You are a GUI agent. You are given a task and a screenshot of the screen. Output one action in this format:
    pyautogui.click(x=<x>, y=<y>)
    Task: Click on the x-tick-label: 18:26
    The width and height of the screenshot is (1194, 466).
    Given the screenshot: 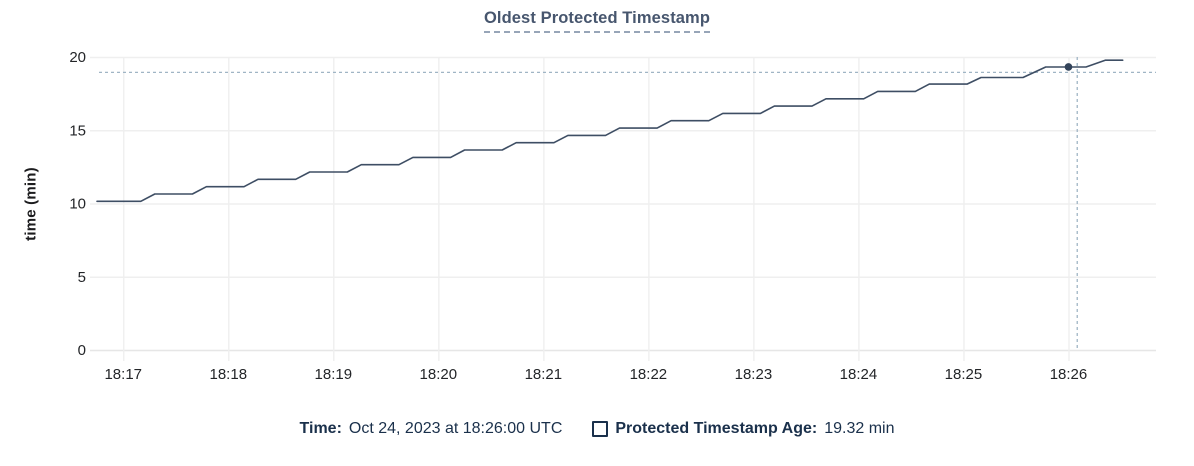 What is the action you would take?
    pyautogui.click(x=1069, y=374)
    